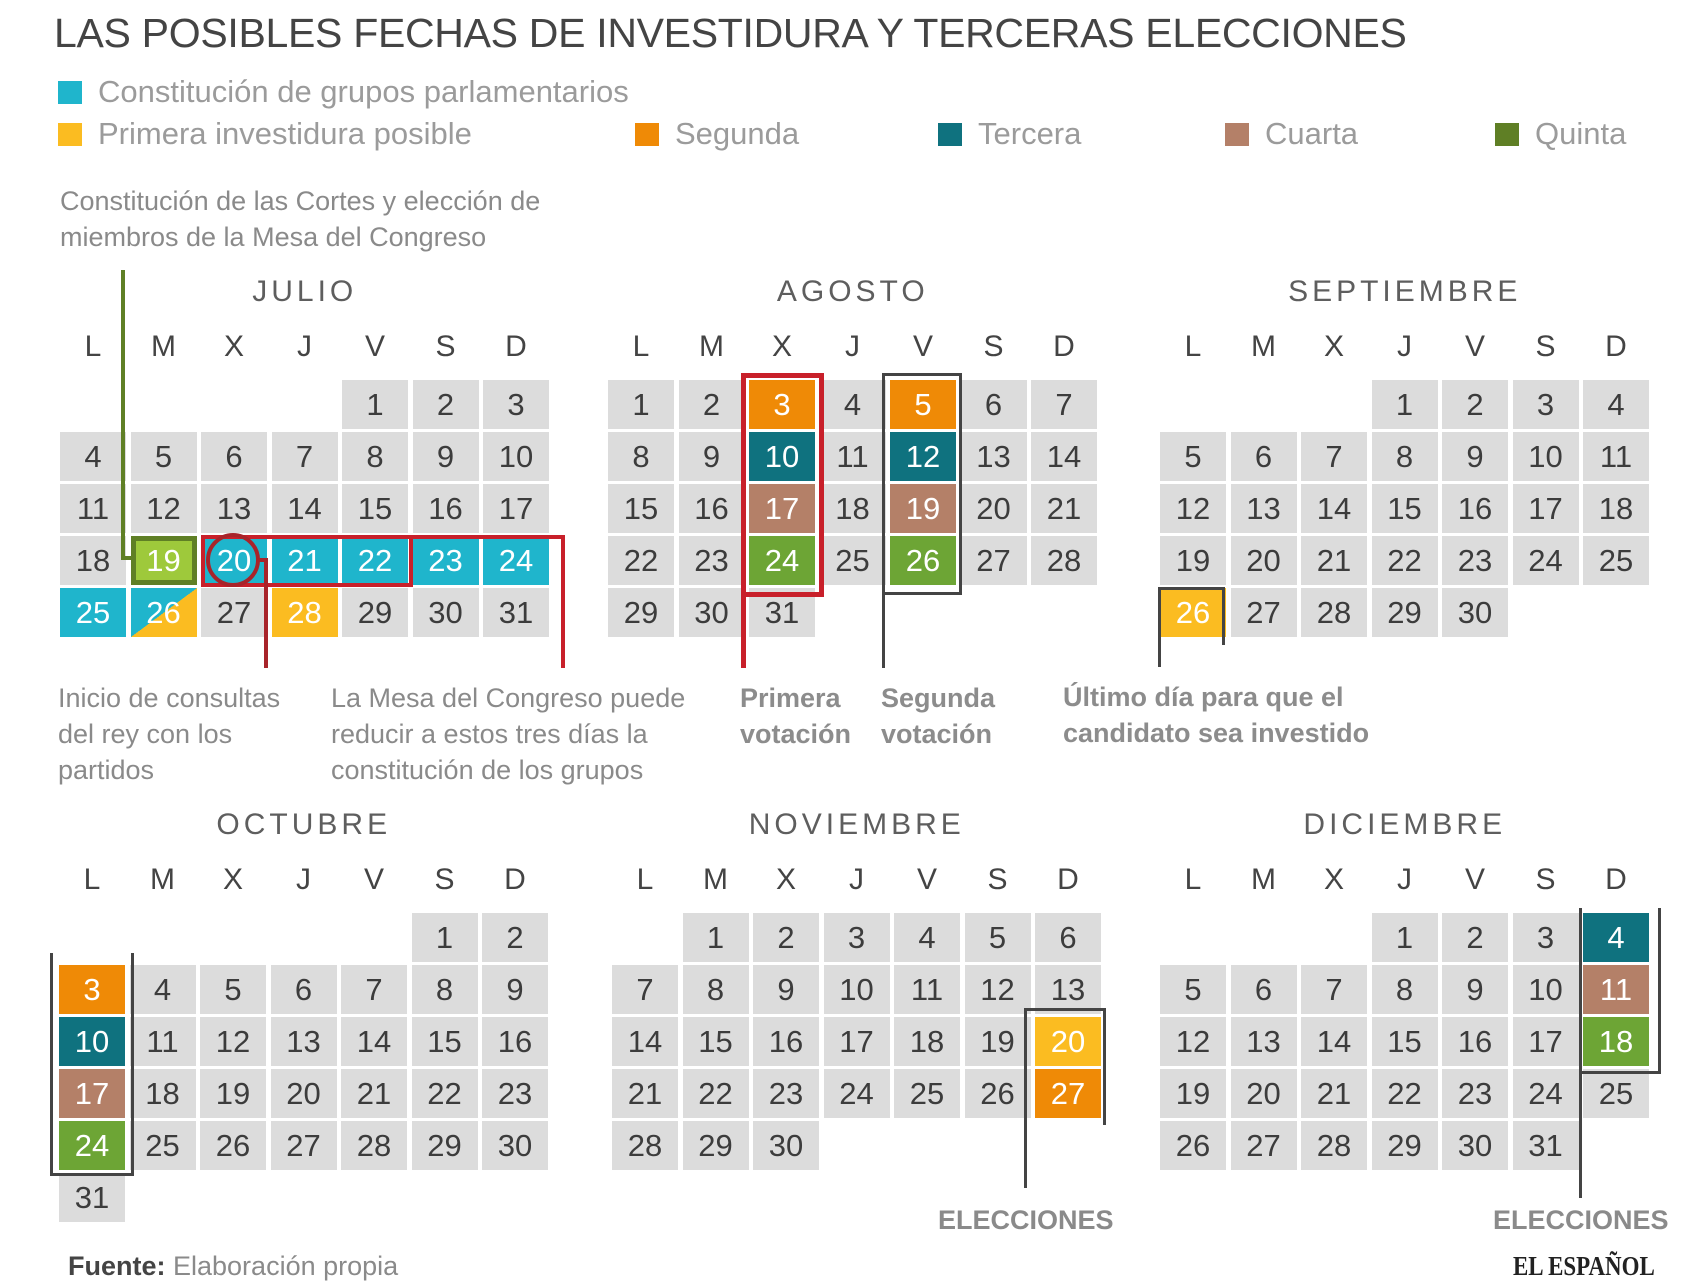  Describe the element at coordinates (782, 404) in the screenshot. I see `day-cell-agosto-3: 3` at that location.